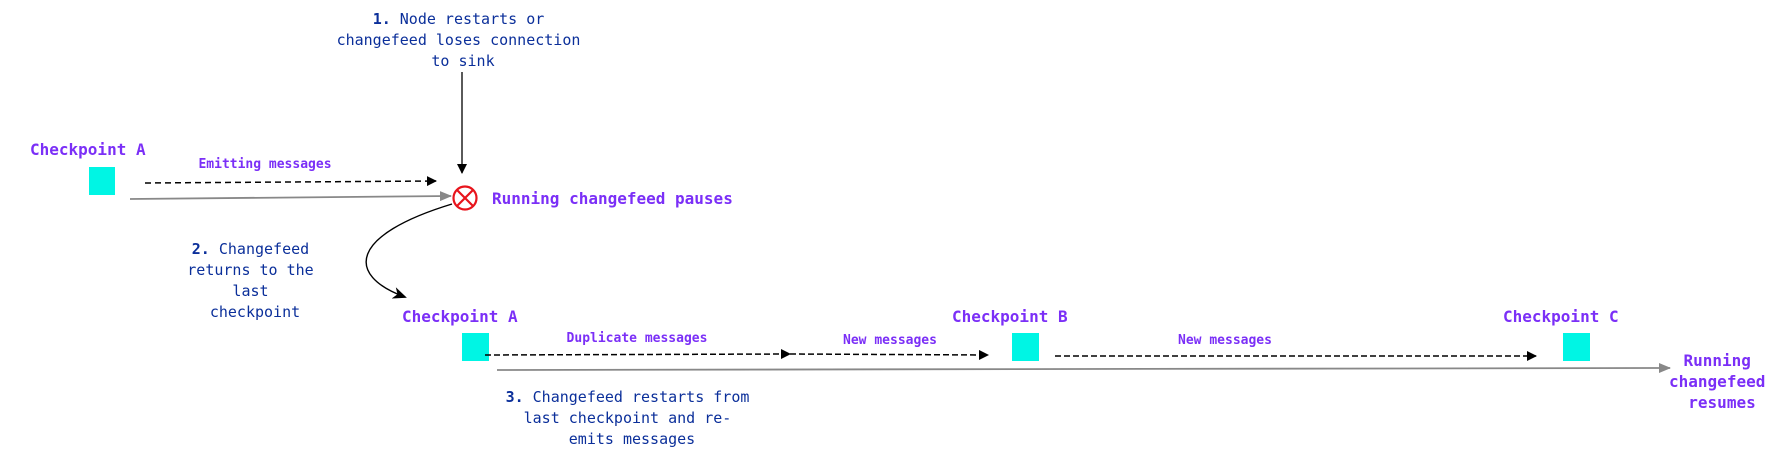 This screenshot has height=451, width=1779. What do you see at coordinates (1722, 381) in the screenshot?
I see `resume-status: Running changefeed resumes` at bounding box center [1722, 381].